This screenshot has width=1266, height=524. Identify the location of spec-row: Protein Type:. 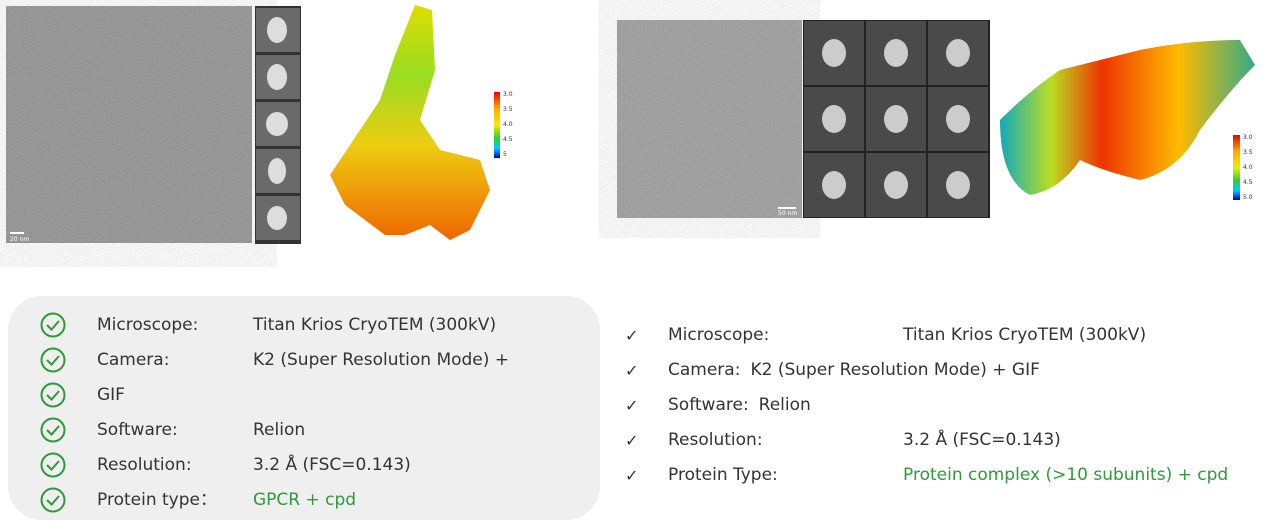
(723, 475).